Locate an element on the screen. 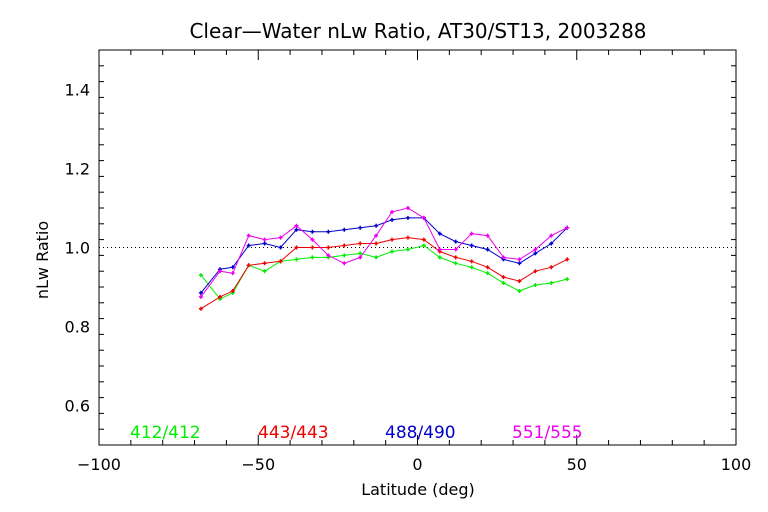 Image resolution: width=768 pixels, height=512 pixels. y-axis-label: nLw Ratio is located at coordinates (42, 260).